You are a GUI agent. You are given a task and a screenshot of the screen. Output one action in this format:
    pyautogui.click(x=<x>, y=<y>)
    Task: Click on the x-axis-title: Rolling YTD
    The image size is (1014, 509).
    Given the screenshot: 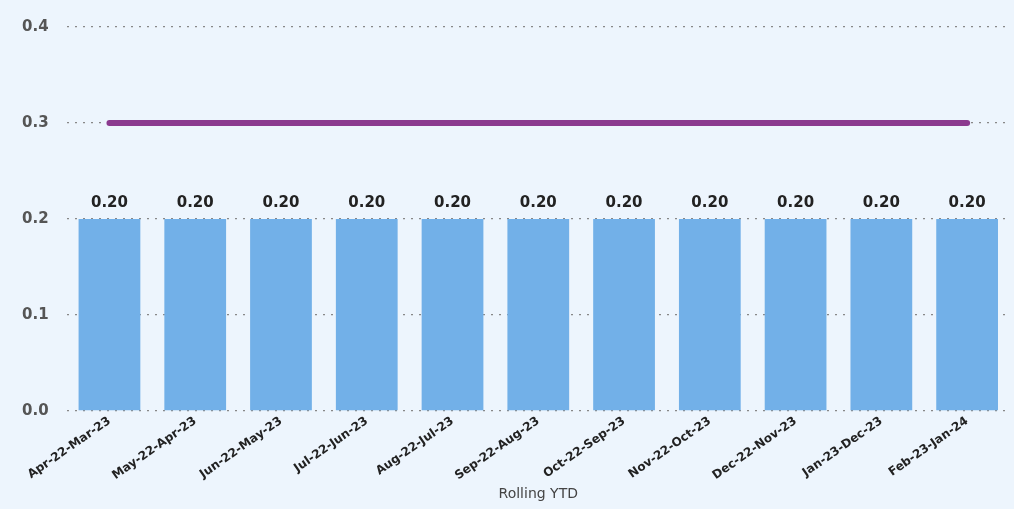 What is the action you would take?
    pyautogui.click(x=538, y=493)
    